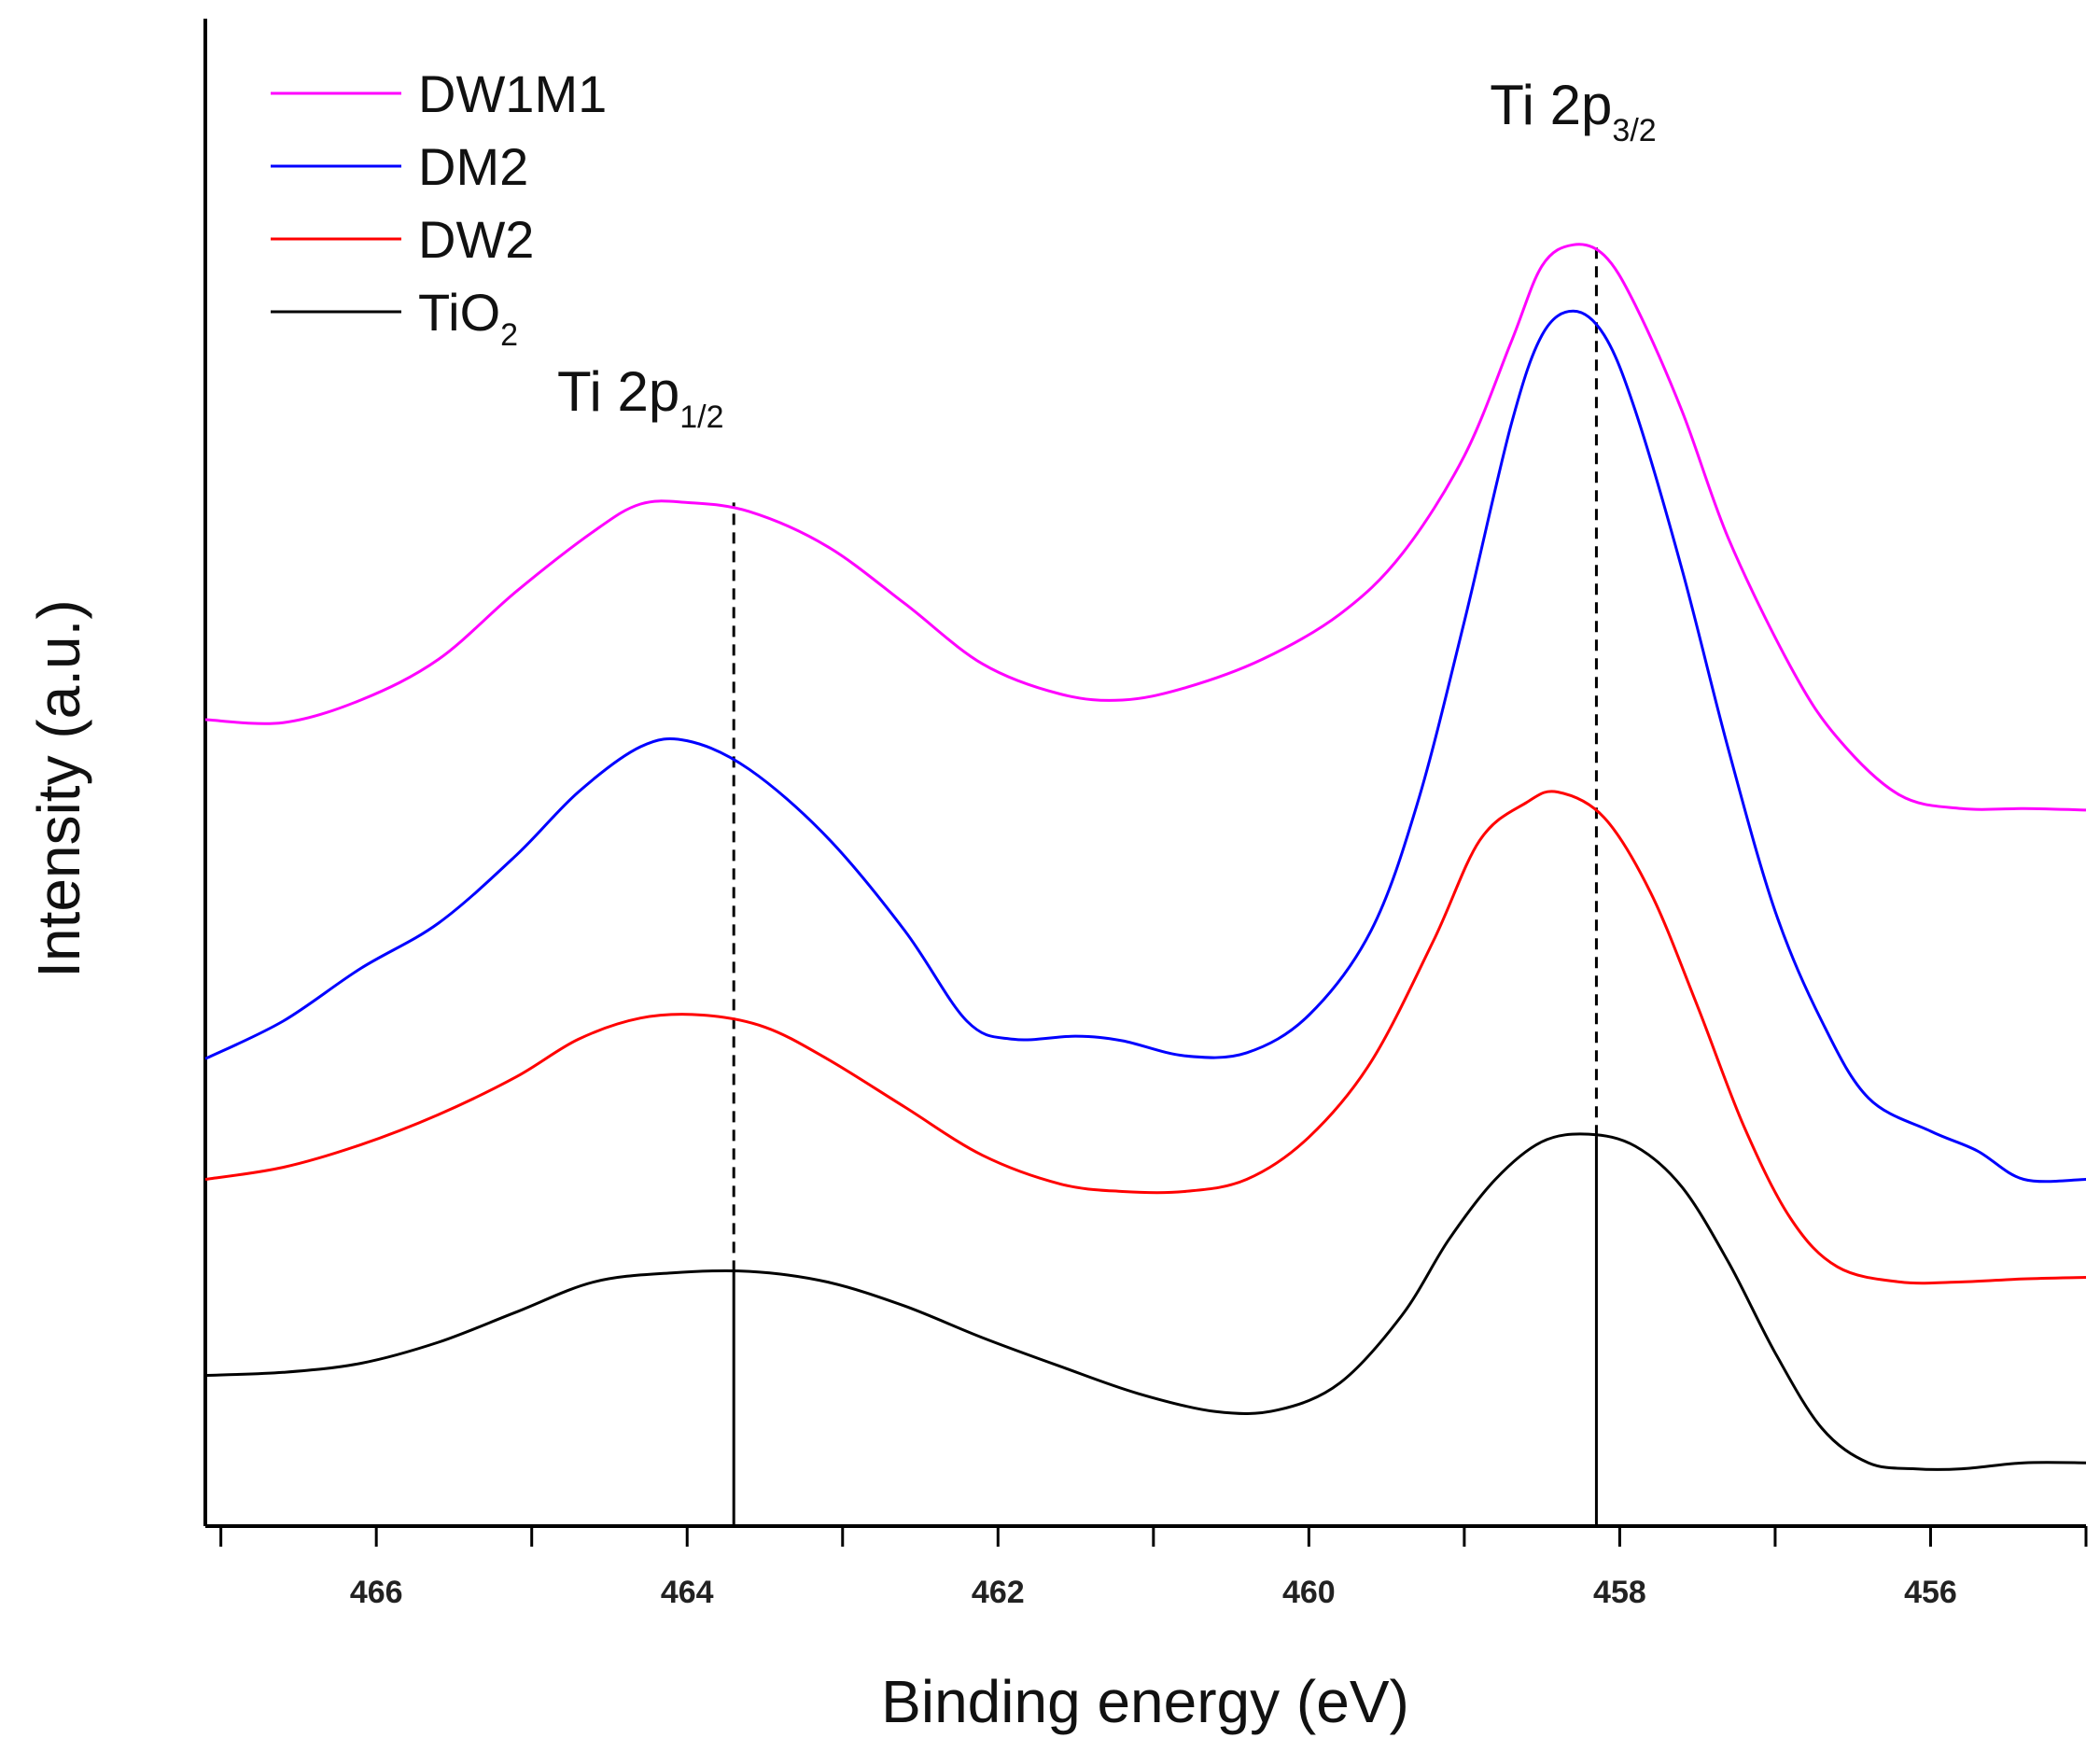  What do you see at coordinates (476, 240) in the screenshot?
I see `legend-label-dw2: DW2` at bounding box center [476, 240].